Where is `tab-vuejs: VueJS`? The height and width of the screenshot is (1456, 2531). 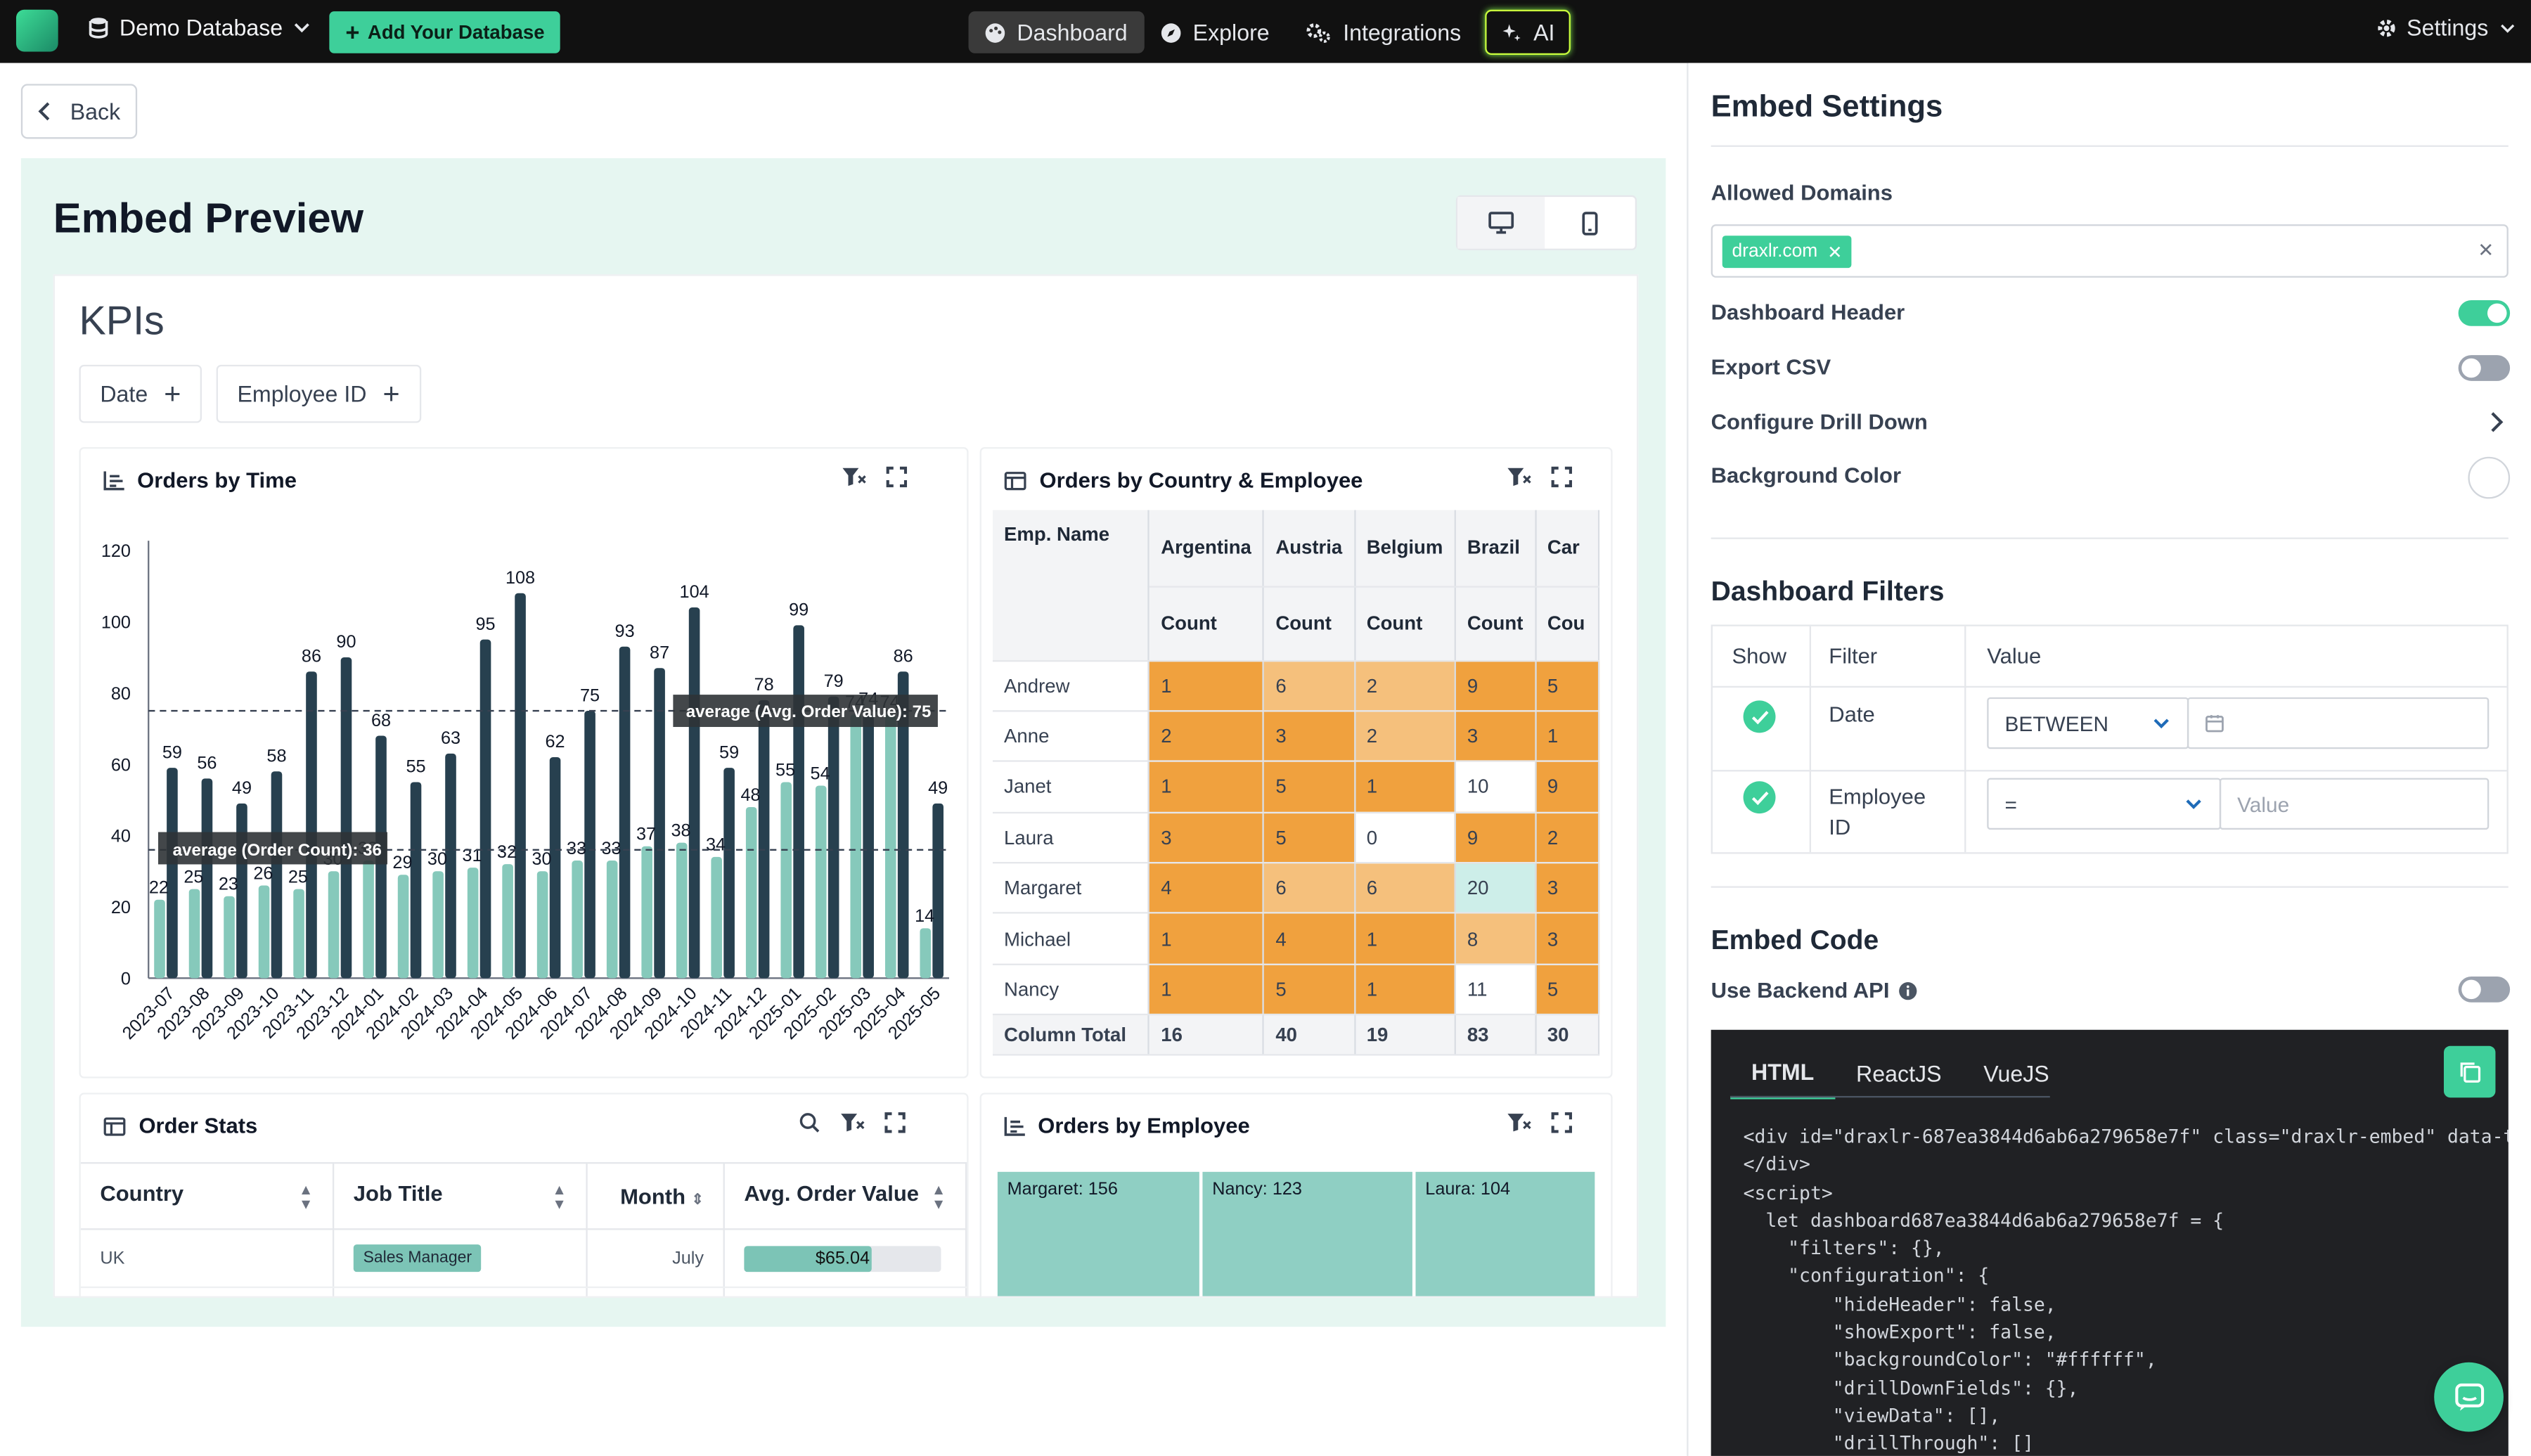
tab-vuejs: VueJS is located at coordinates (2016, 1073).